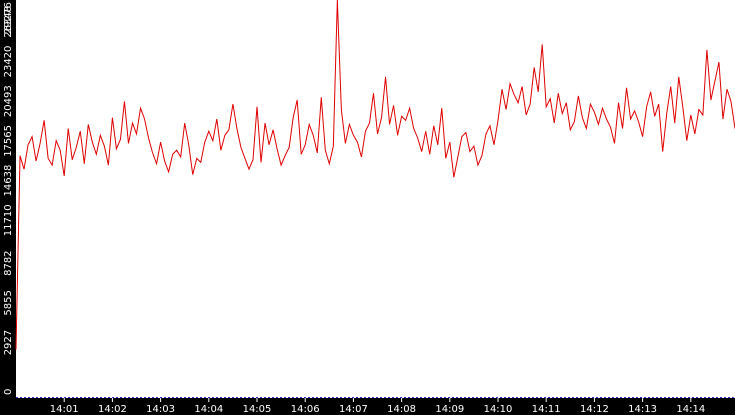 The height and width of the screenshot is (415, 735). I want to click on x-tick-label: 14:13, so click(642, 409).